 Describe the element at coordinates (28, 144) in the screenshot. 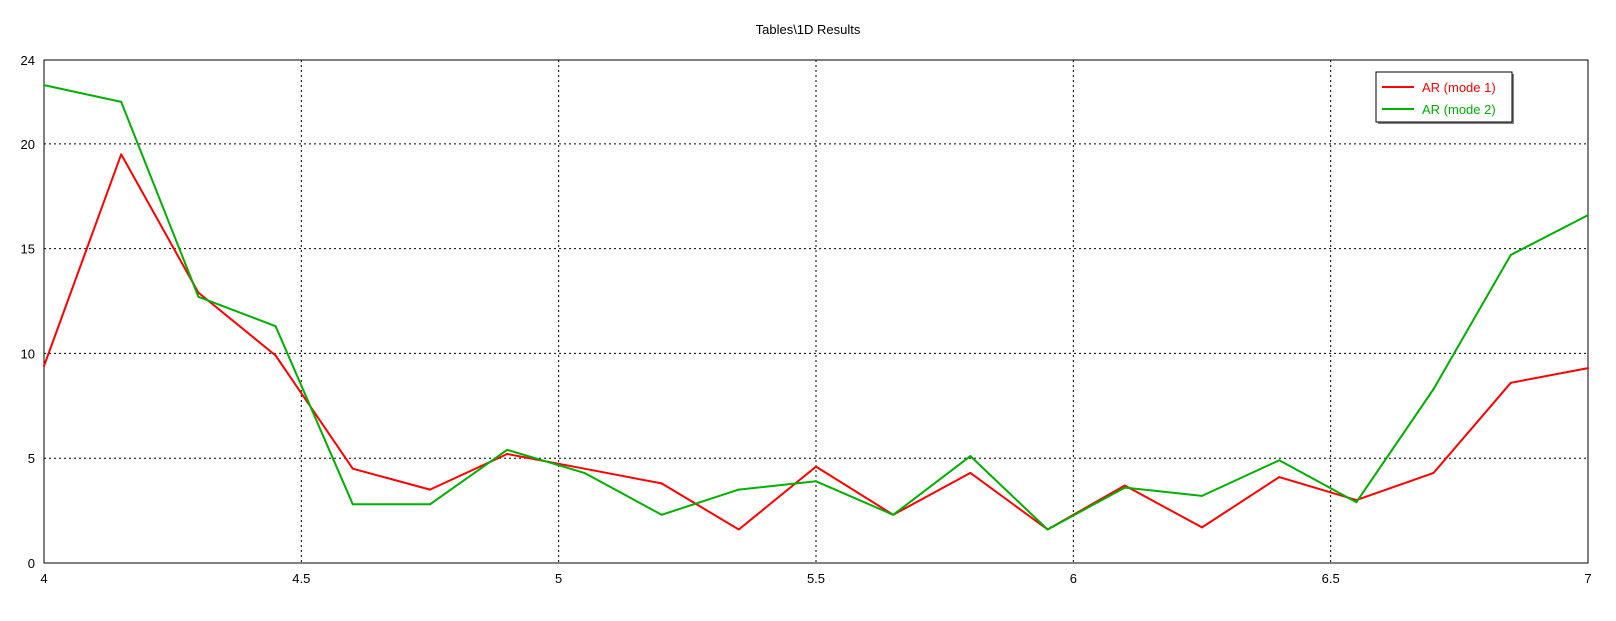

I see `y-tick-label: 20` at that location.